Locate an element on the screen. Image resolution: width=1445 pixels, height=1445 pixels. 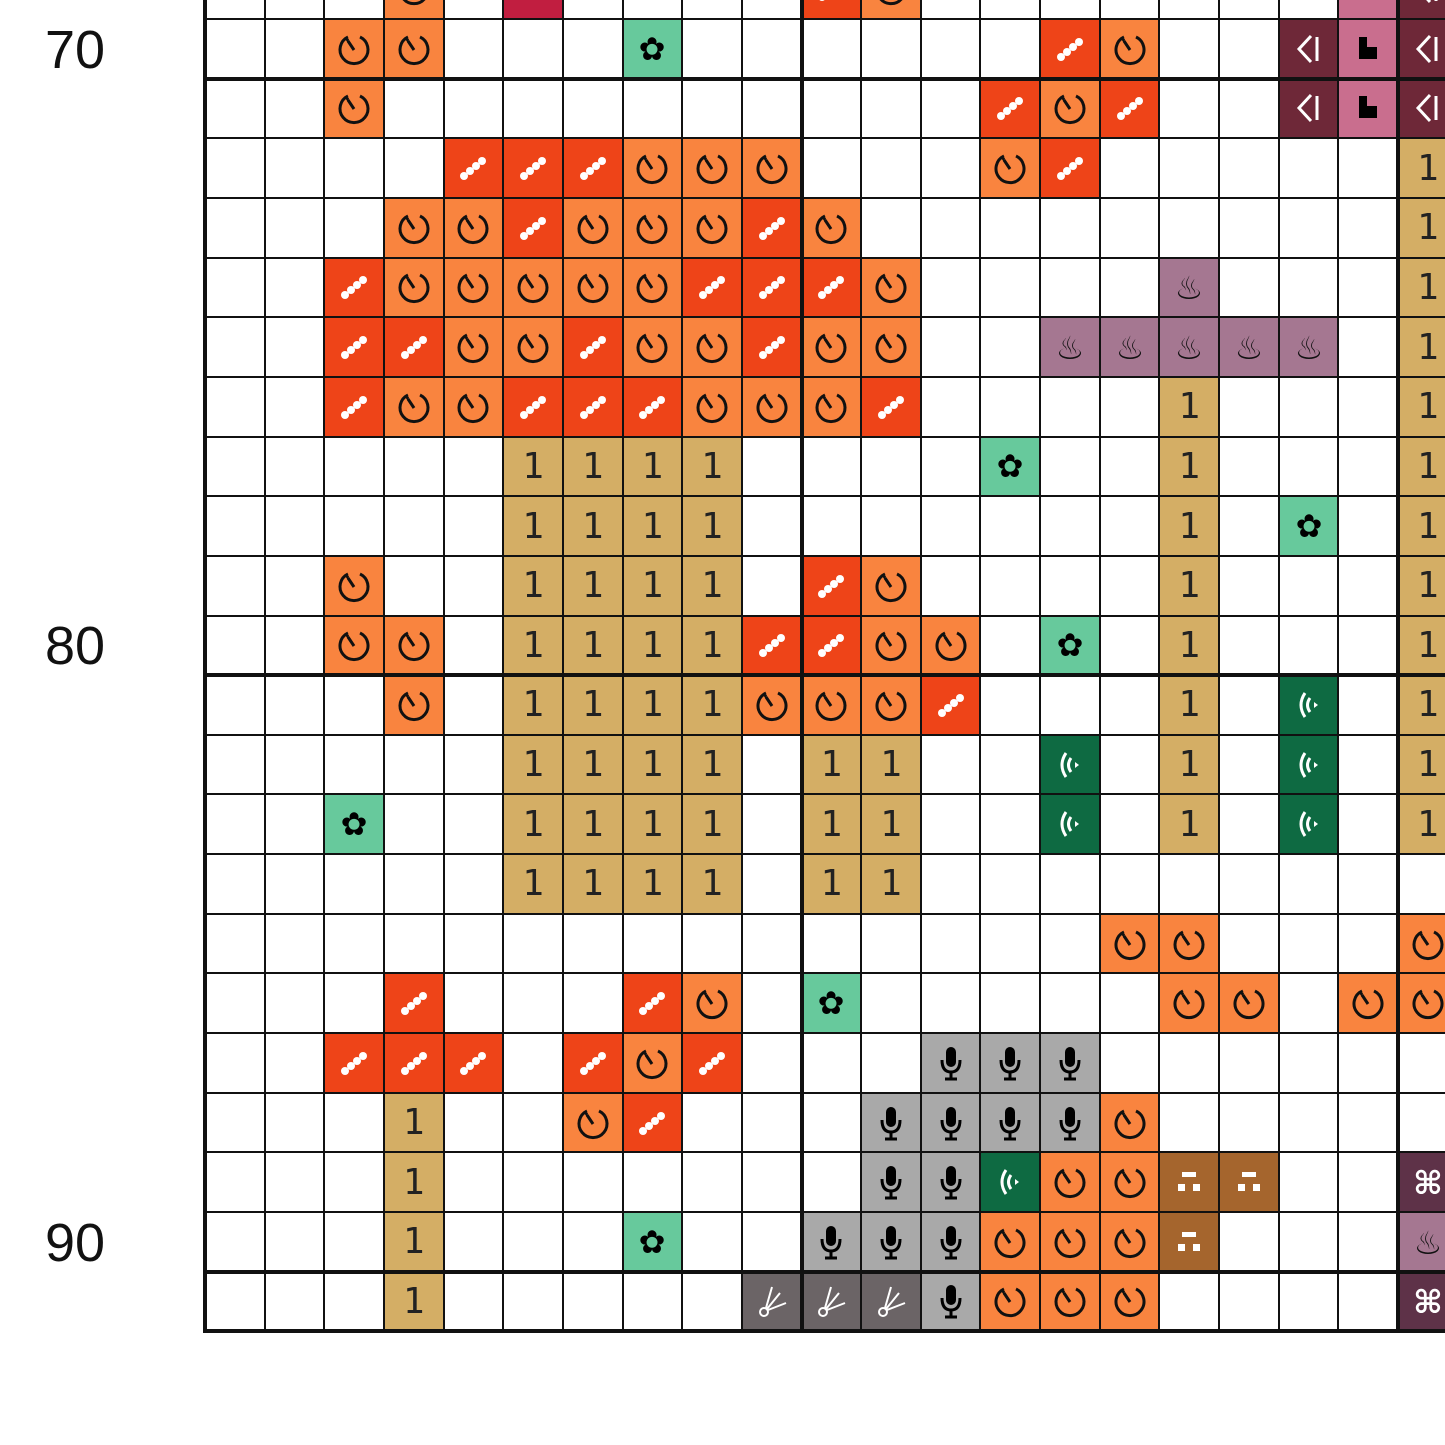
row-number-label: 70 is located at coordinates (75, 49).